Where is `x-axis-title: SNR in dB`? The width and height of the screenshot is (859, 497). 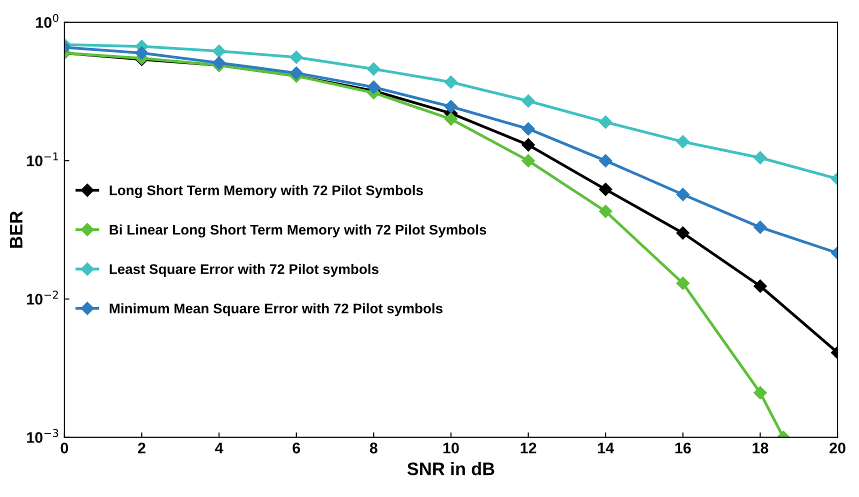
x-axis-title: SNR in dB is located at coordinates (450, 469).